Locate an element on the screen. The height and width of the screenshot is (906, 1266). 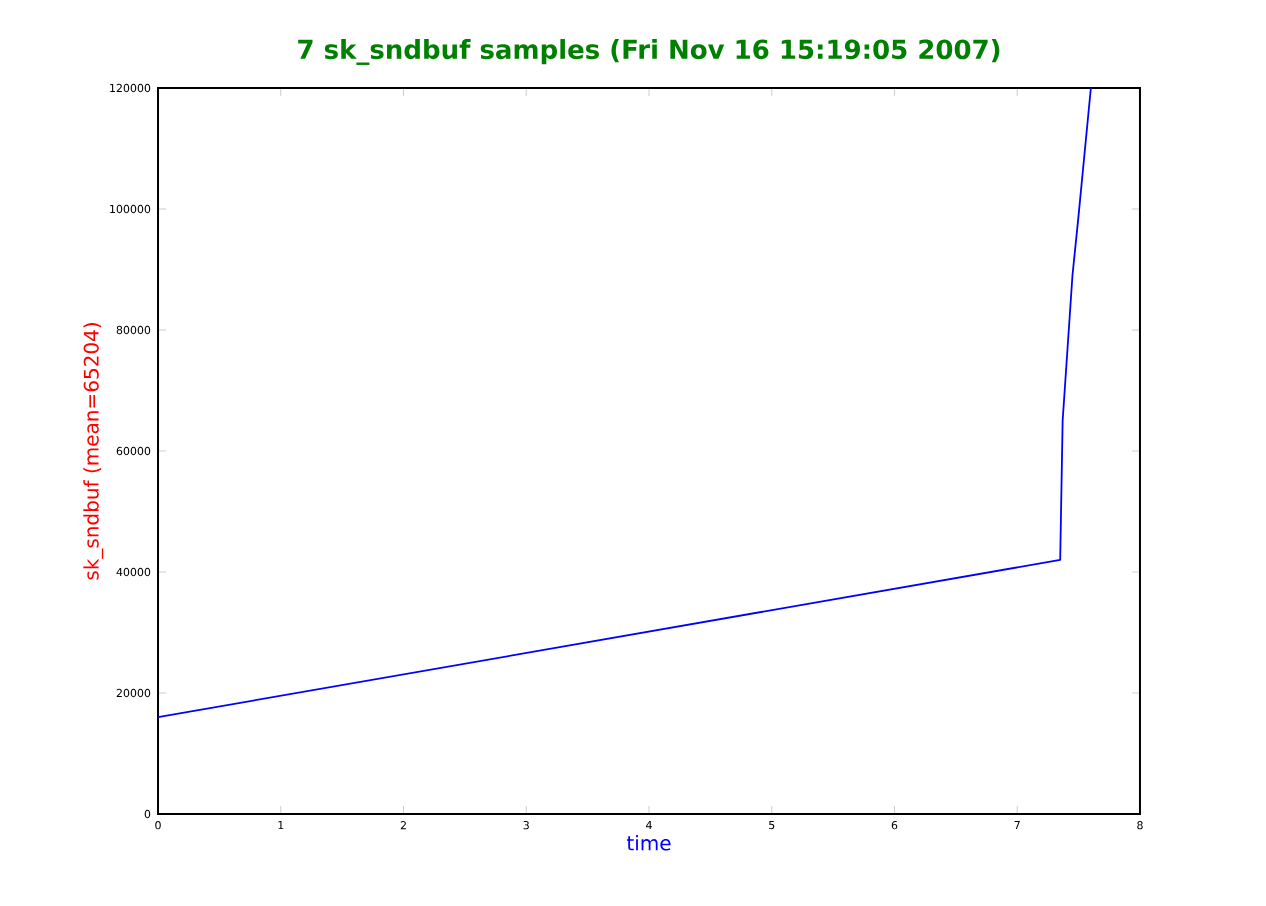
y-axis-title: sk_sndbuf (mean=65204) is located at coordinates (93, 451).